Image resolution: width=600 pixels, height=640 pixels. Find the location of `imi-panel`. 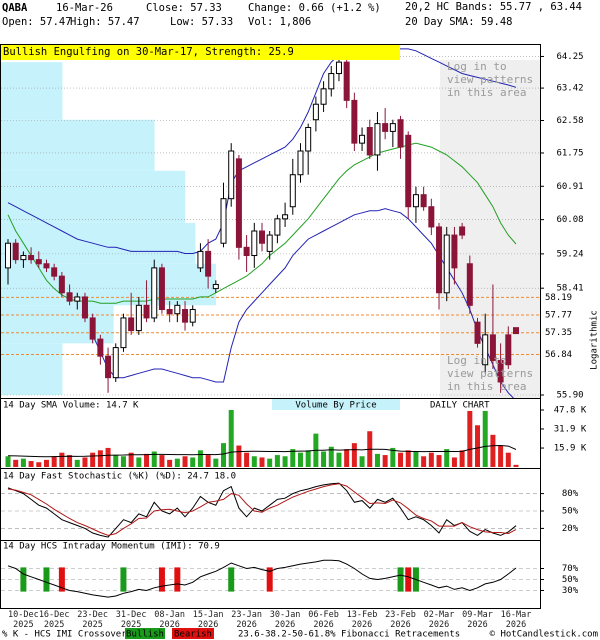

imi-panel is located at coordinates (270, 574).